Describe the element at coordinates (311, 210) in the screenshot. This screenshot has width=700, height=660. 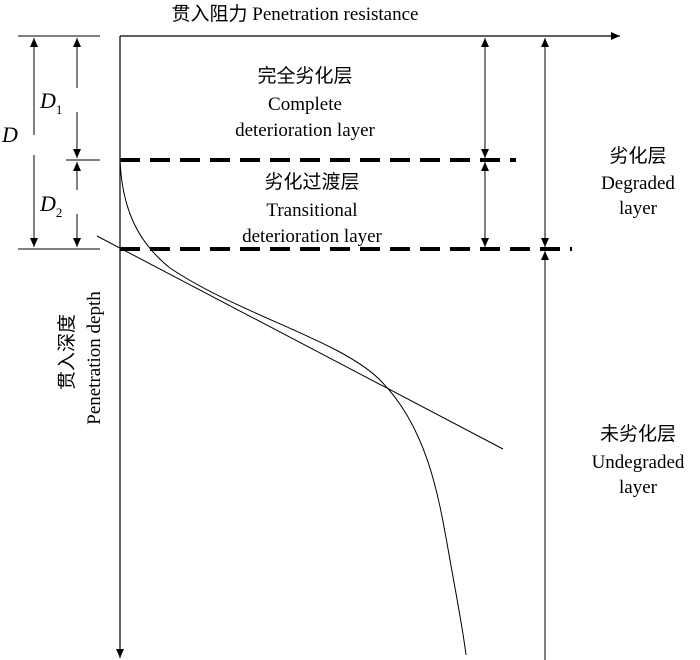
I see `transitional-layer-label-en1: Transitional` at that location.